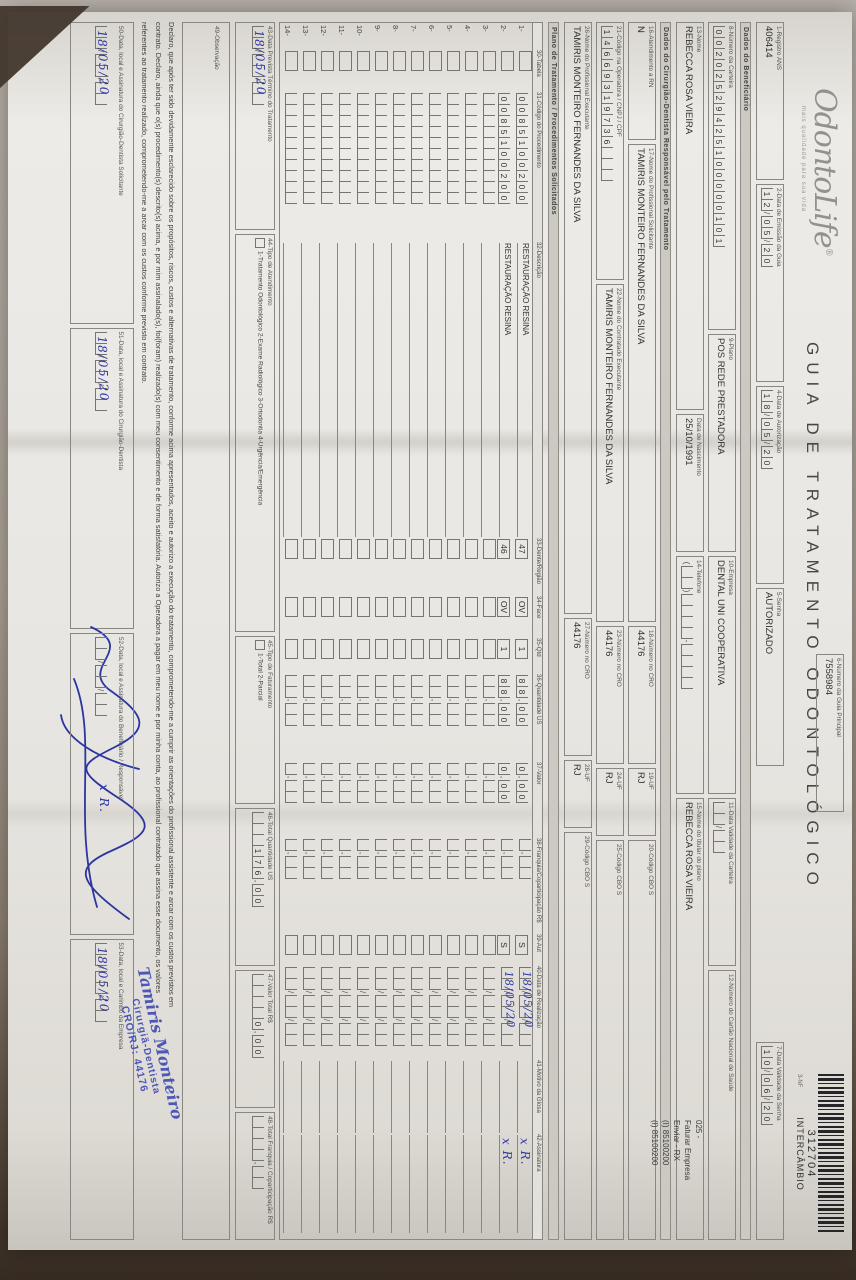 This screenshot has height=1280, width=856. Describe the element at coordinates (487, 167) in the screenshot. I see `cell-codigo` at that location.